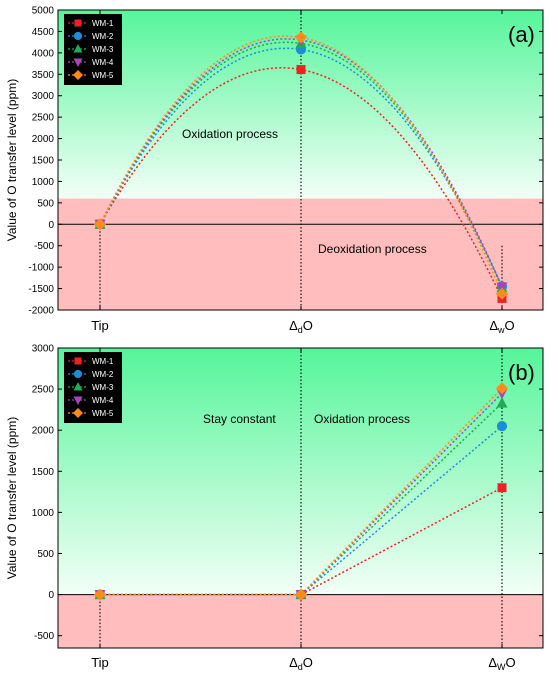  I want to click on y-tick-label: -2000, so click(41, 311).